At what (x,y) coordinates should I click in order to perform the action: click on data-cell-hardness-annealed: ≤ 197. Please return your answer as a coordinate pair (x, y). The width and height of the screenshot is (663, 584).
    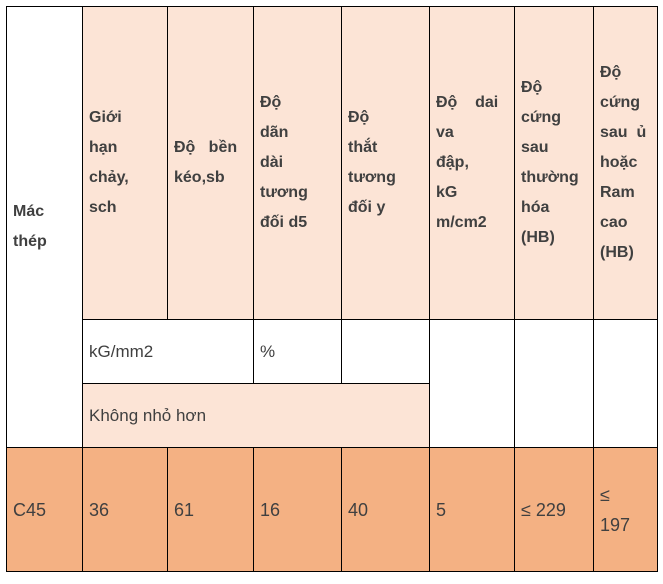
    Looking at the image, I should click on (625, 509).